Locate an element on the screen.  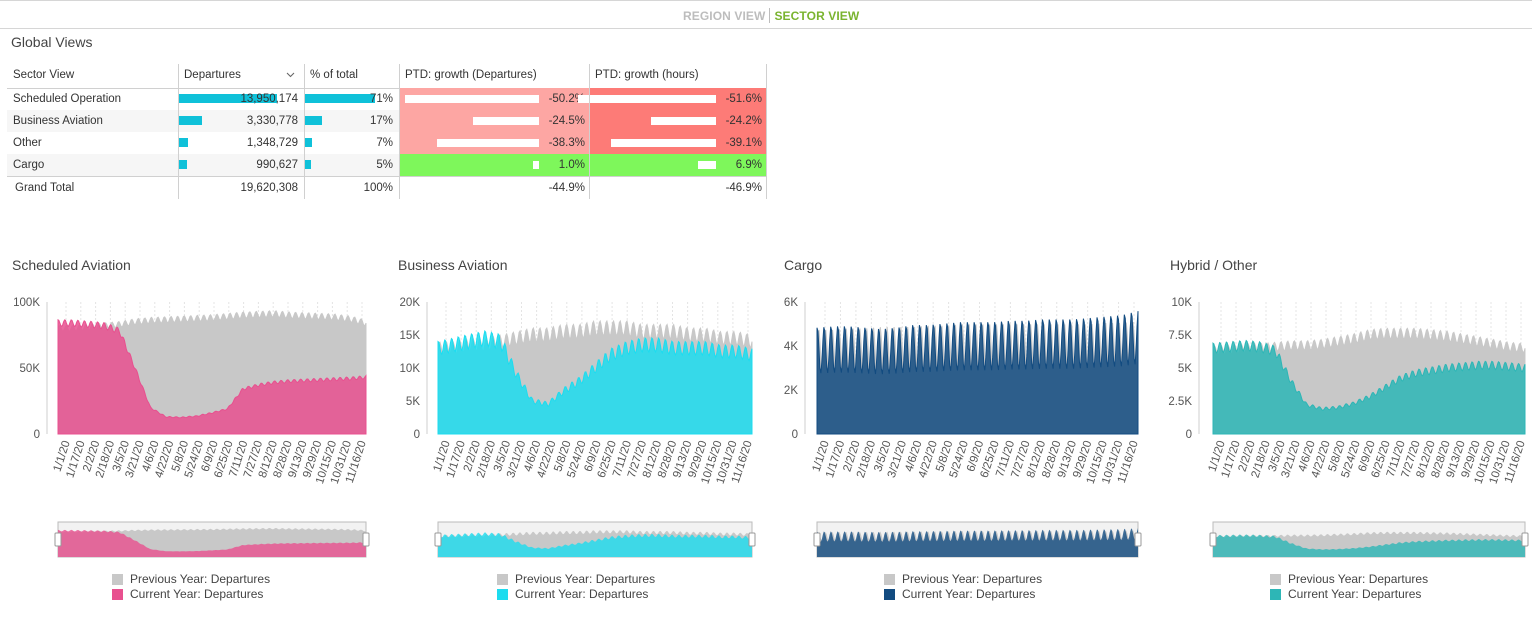
x-tick-label: 10/31/20 is located at coordinates (1112, 462).